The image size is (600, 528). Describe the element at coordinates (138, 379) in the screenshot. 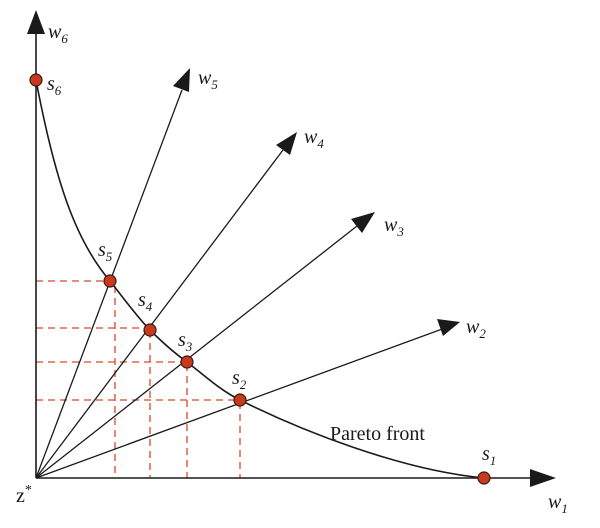

I see `projection-lines` at that location.